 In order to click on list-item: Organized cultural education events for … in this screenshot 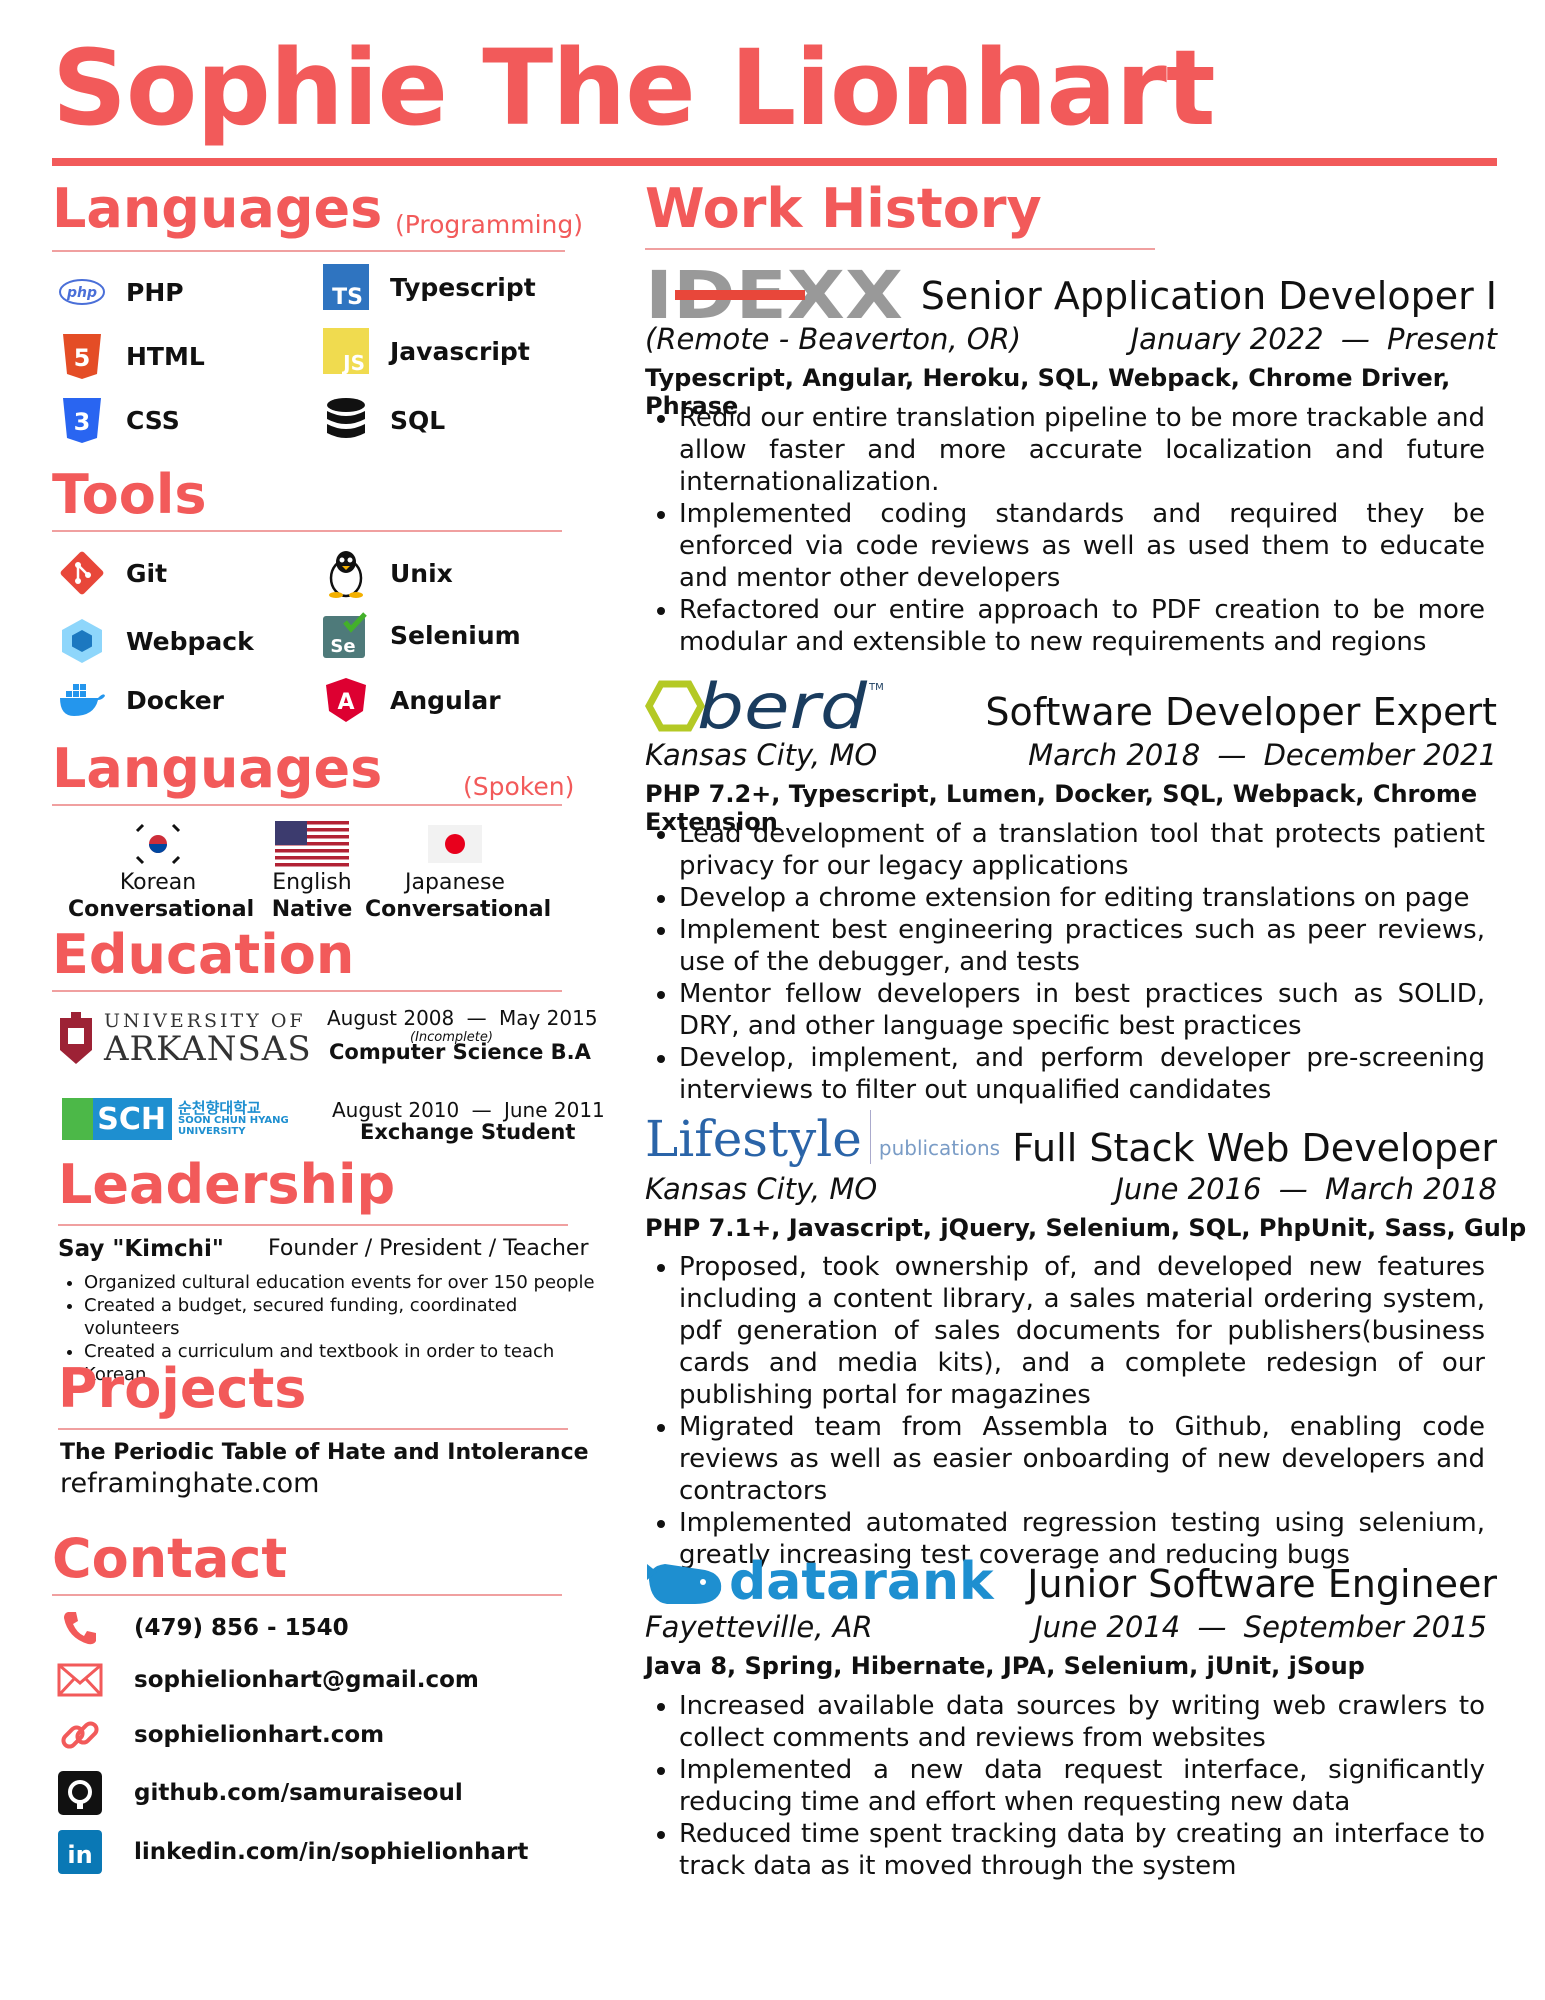, I will do `click(342, 1282)`.